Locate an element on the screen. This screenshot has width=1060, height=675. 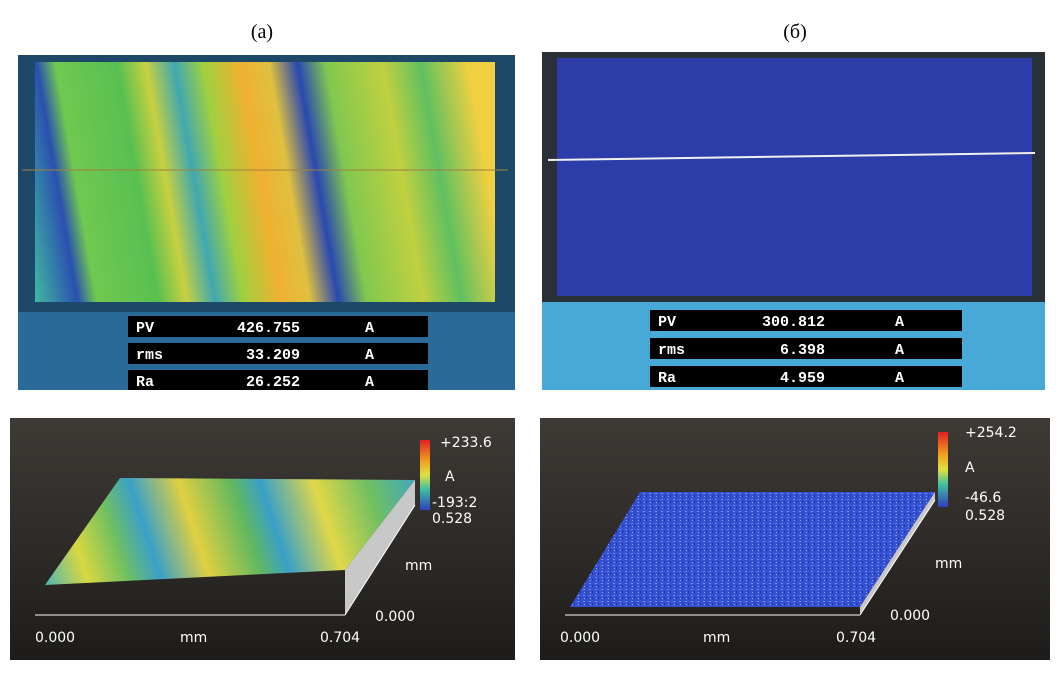
panel-label: (a) is located at coordinates (262, 32).